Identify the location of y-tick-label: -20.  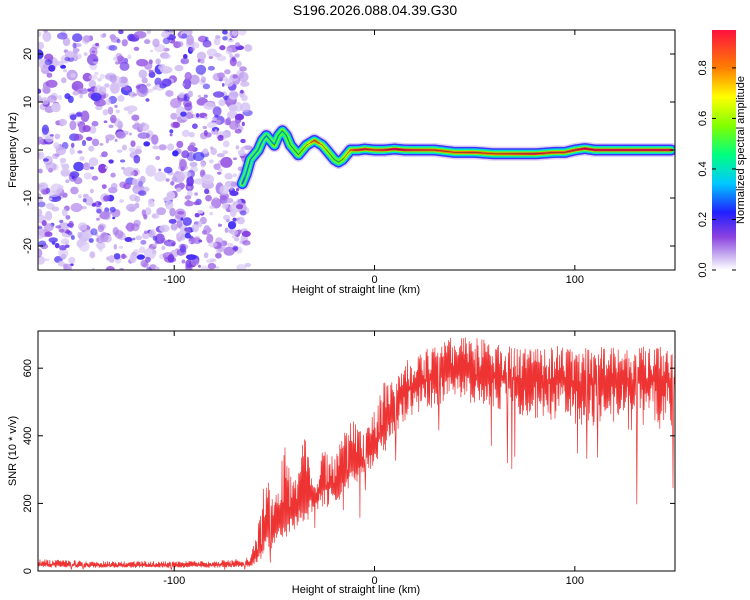
(28, 246).